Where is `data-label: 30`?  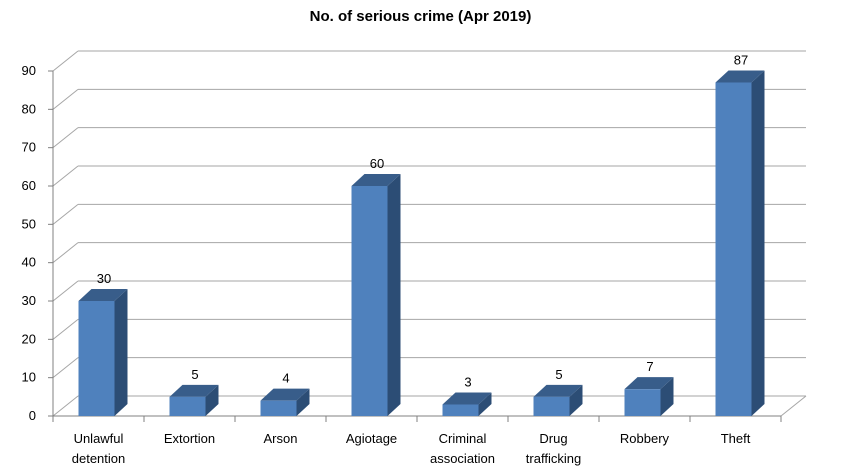
data-label: 30 is located at coordinates (104, 278).